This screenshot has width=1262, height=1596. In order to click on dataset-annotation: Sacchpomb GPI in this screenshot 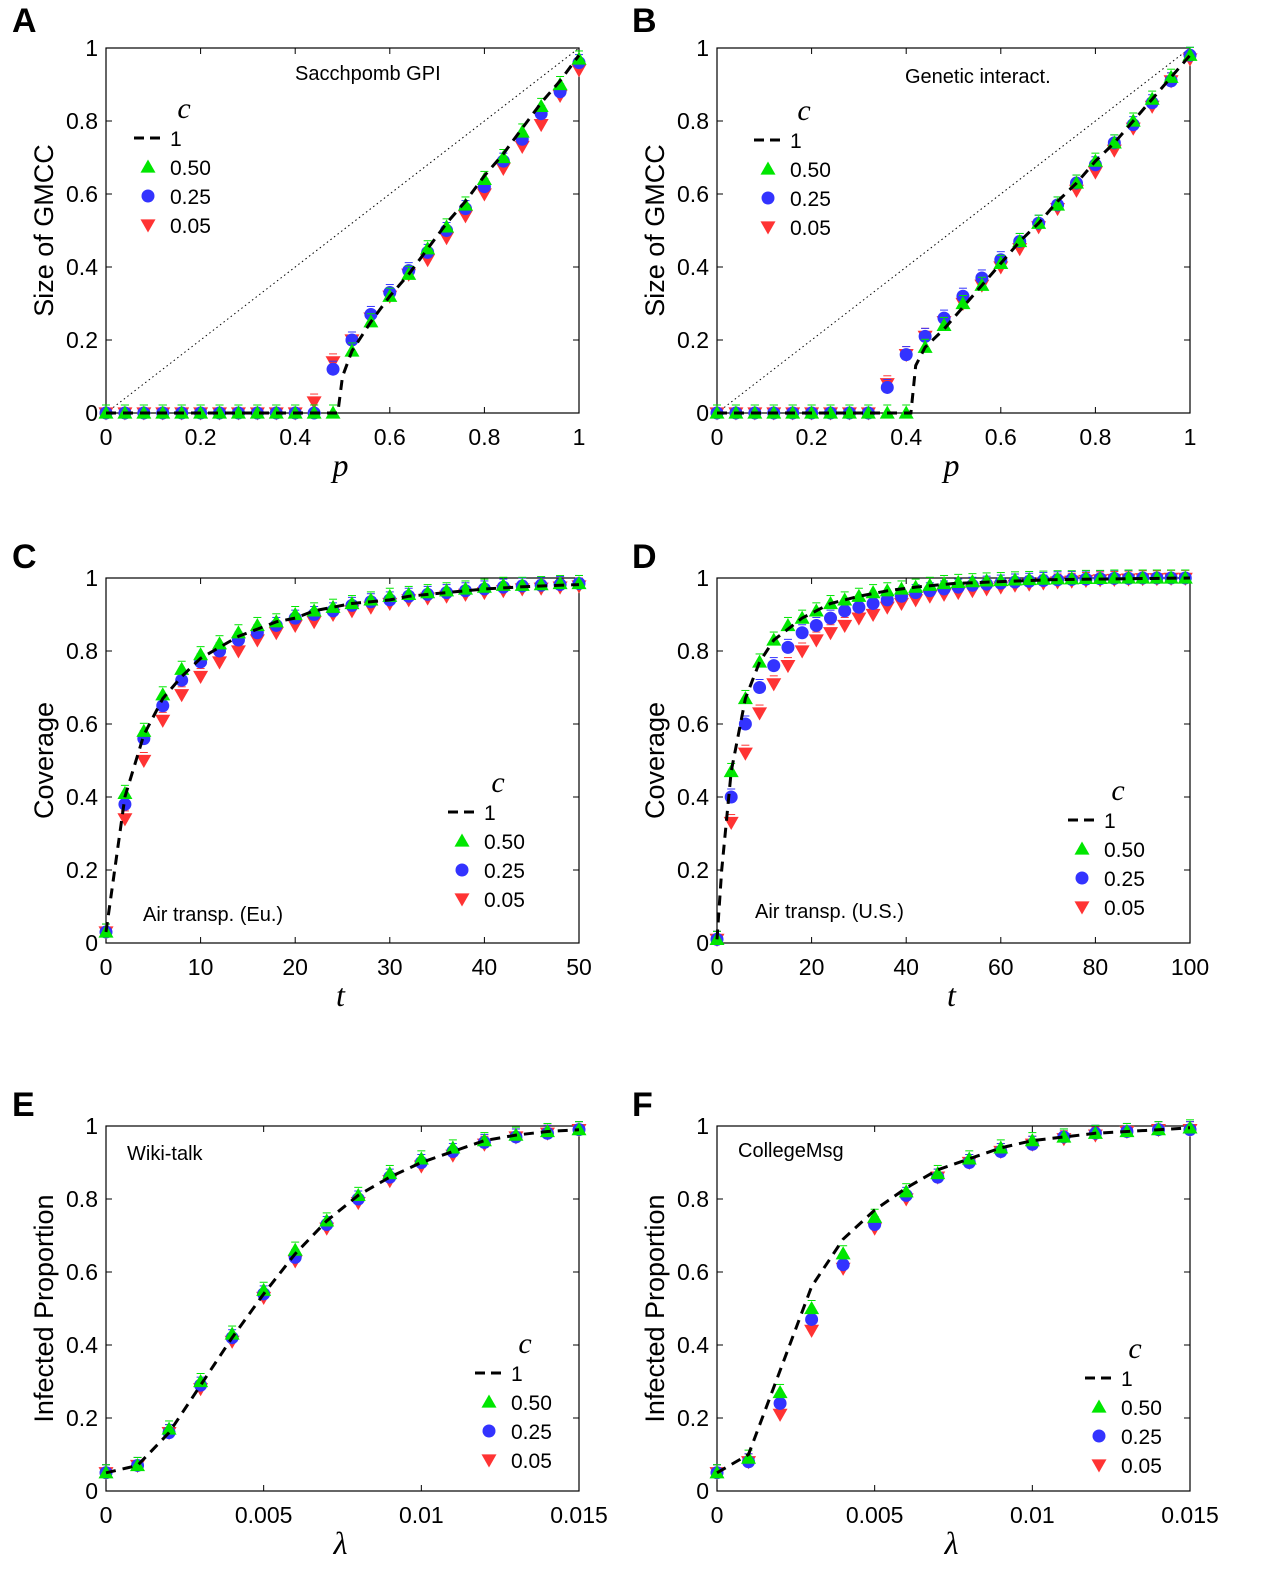, I will do `click(368, 74)`.